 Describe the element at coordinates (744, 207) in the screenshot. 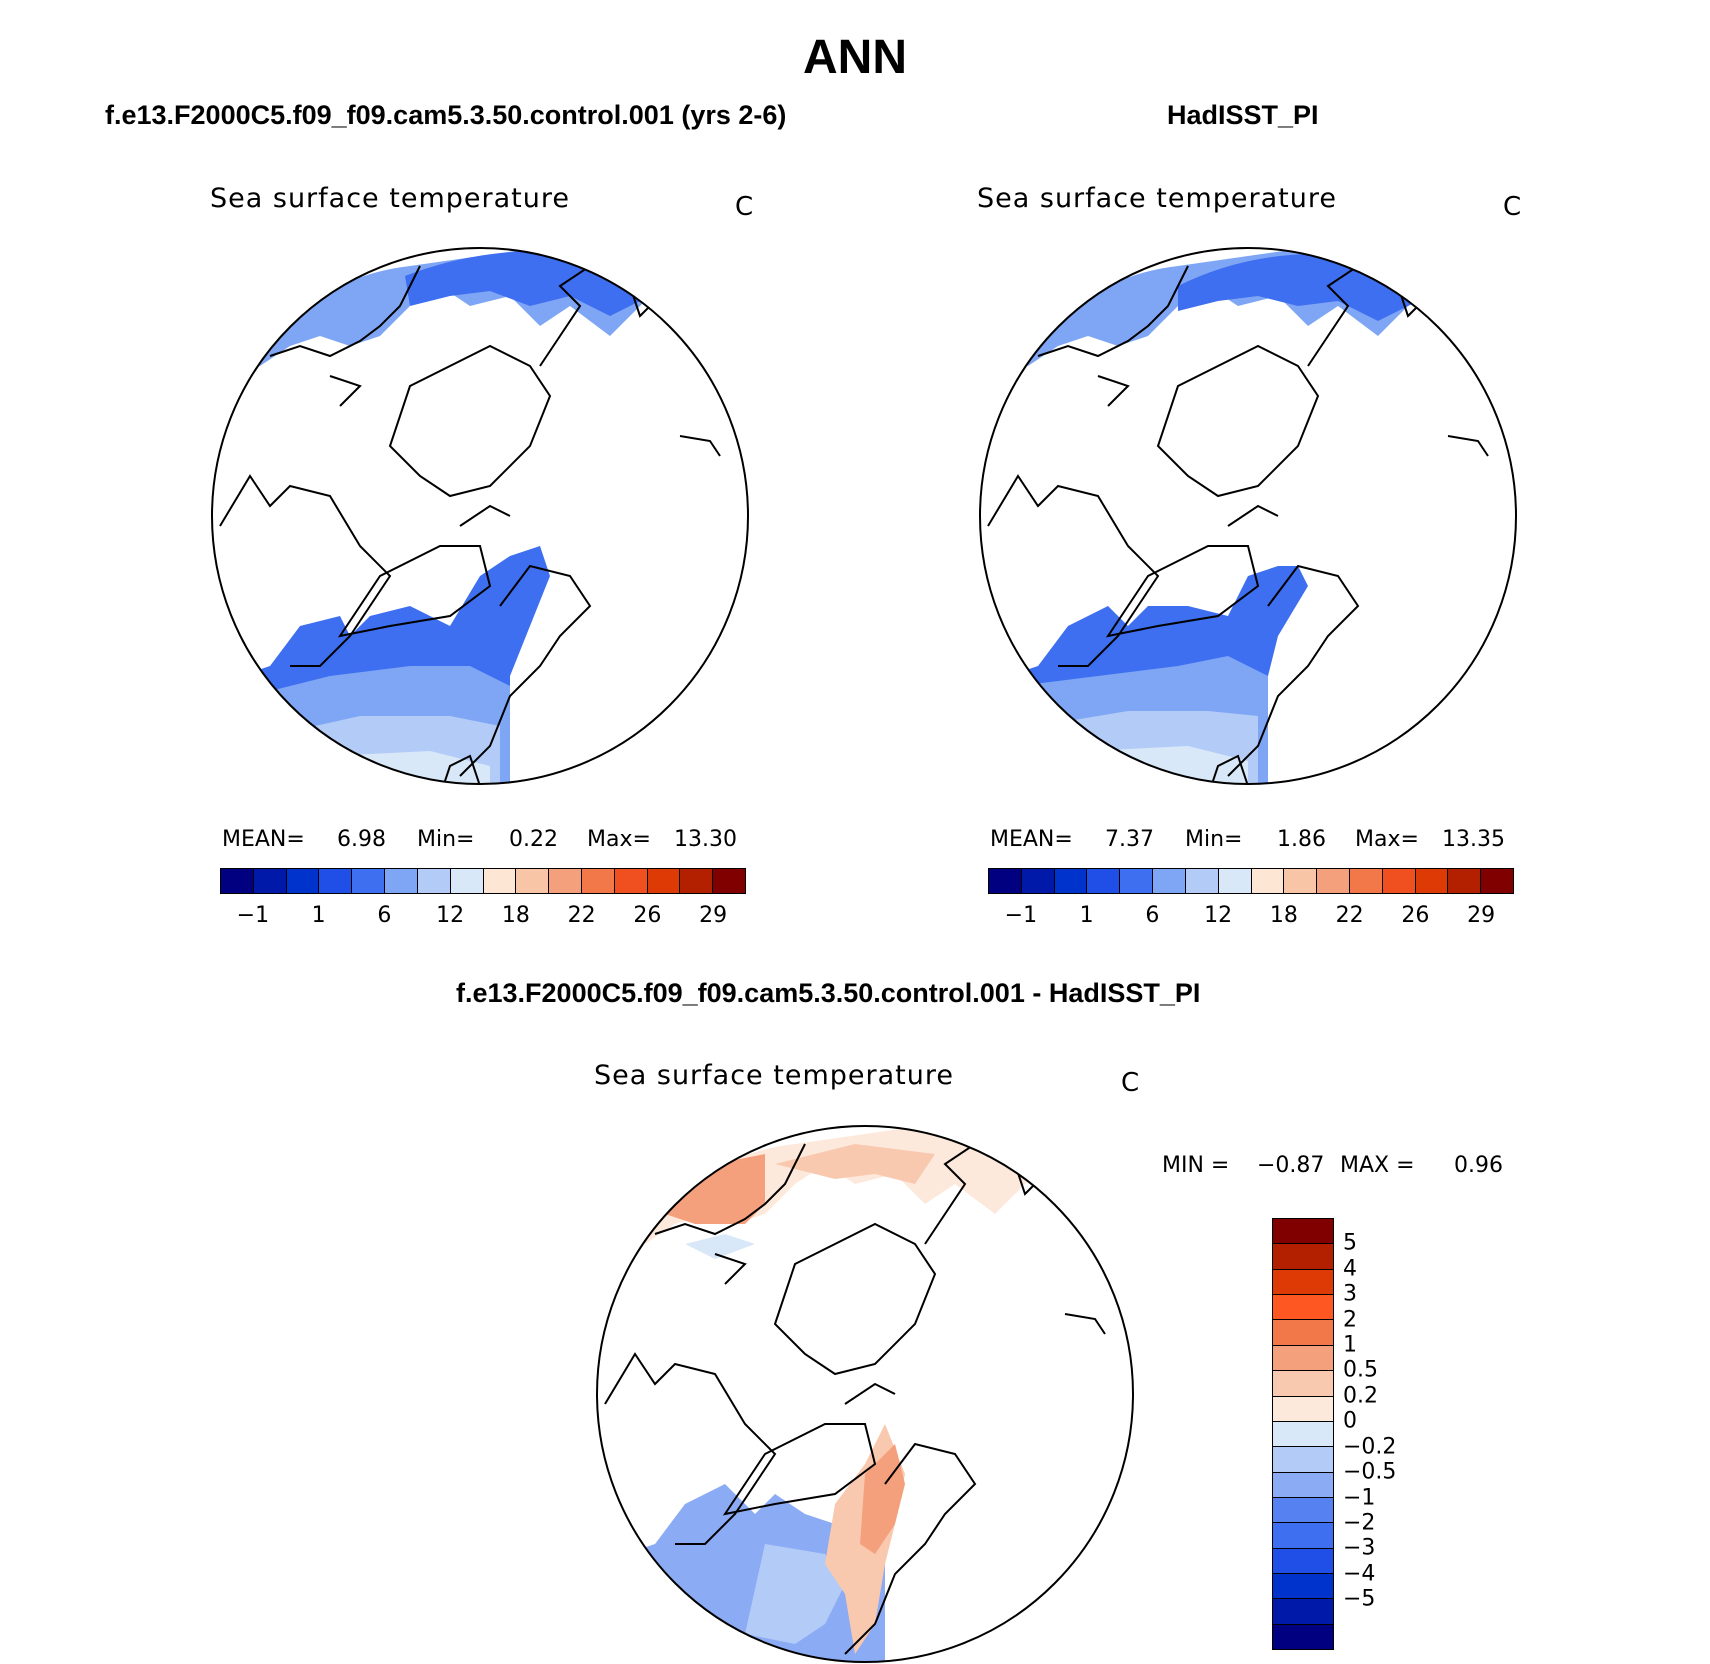

I see `panel1-units: C` at that location.